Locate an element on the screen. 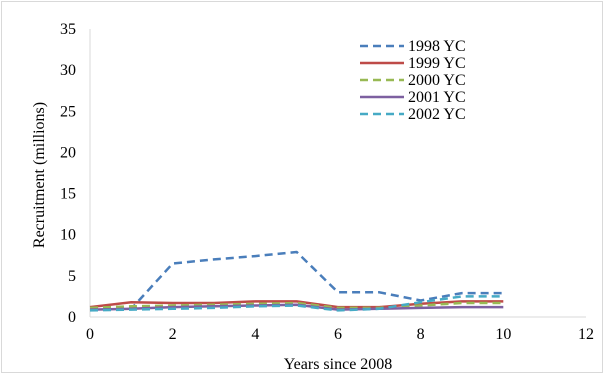 The height and width of the screenshot is (376, 606). series-line-2002-yc is located at coordinates (296, 303).